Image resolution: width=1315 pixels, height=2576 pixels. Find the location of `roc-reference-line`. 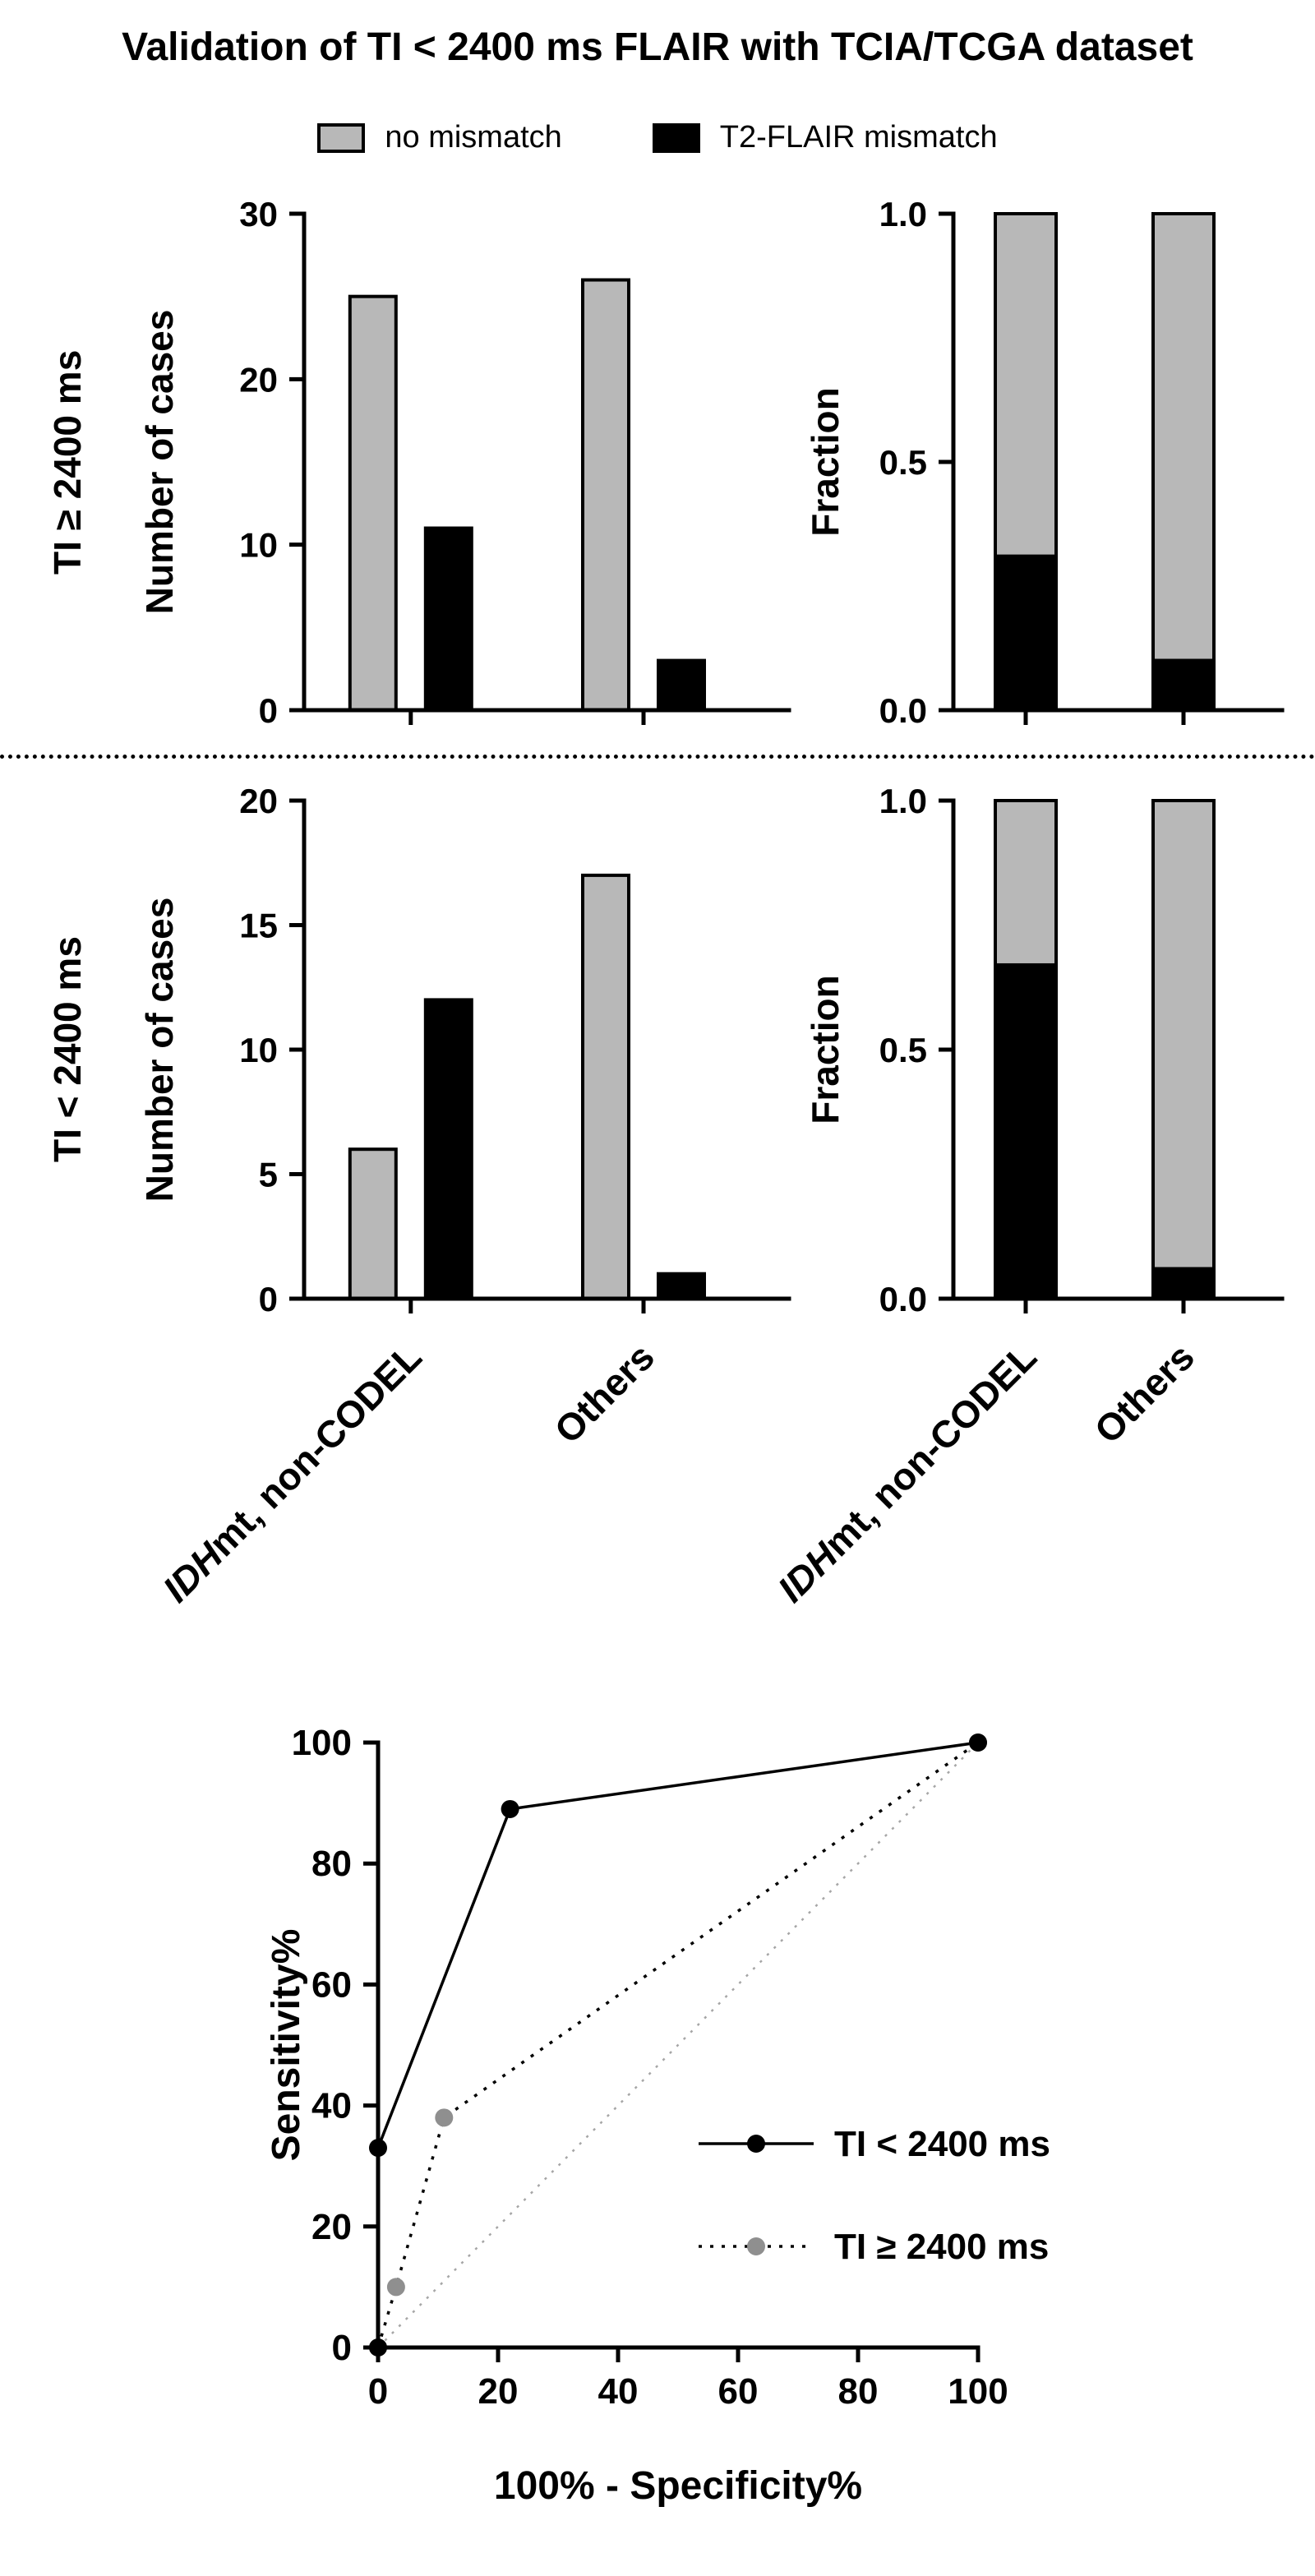

roc-reference-line is located at coordinates (678, 2045).